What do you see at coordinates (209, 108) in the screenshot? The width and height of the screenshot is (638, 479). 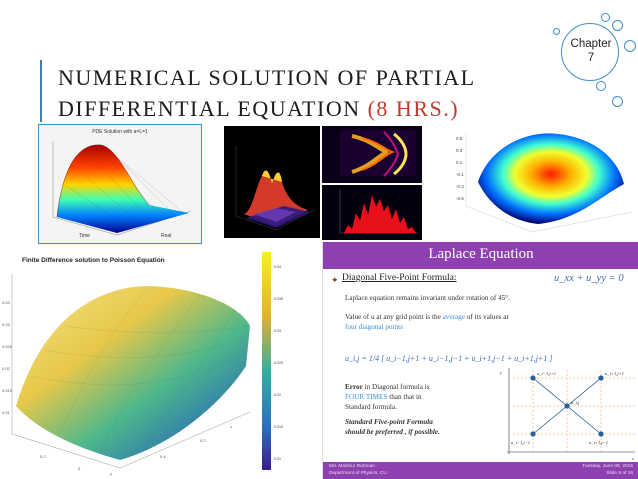 I see `title-line-2: DIFFERENTIAL EQUATION` at bounding box center [209, 108].